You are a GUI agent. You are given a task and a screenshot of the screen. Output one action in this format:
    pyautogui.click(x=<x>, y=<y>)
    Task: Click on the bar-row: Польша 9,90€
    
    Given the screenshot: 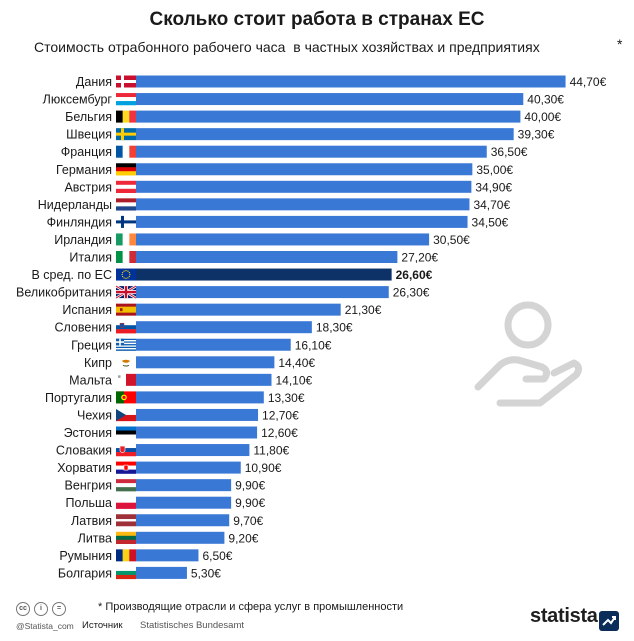 What is the action you would take?
    pyautogui.click(x=166, y=503)
    